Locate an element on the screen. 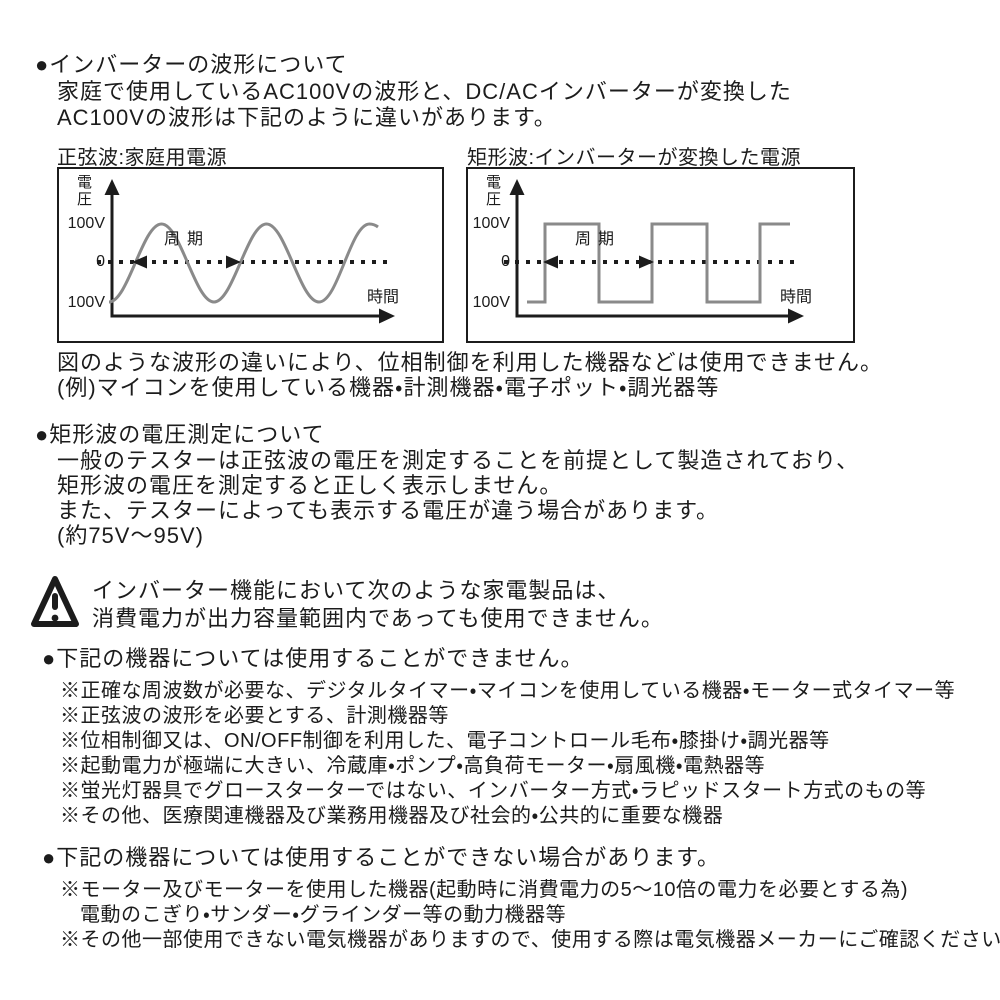 This screenshot has width=1000, height=1000. chart-note-line-2: (例)マイコンを使用している機器・計測機器・電子ポット・調光器等 is located at coordinates (388, 387).